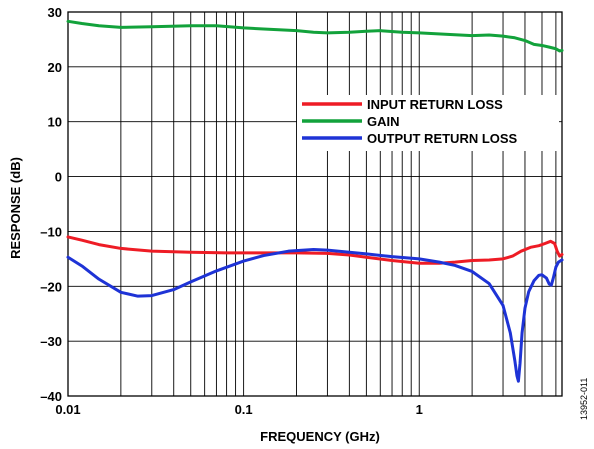 The height and width of the screenshot is (449, 594). What do you see at coordinates (435, 104) in the screenshot?
I see `legend-label: INPUT RETURN LOSS` at bounding box center [435, 104].